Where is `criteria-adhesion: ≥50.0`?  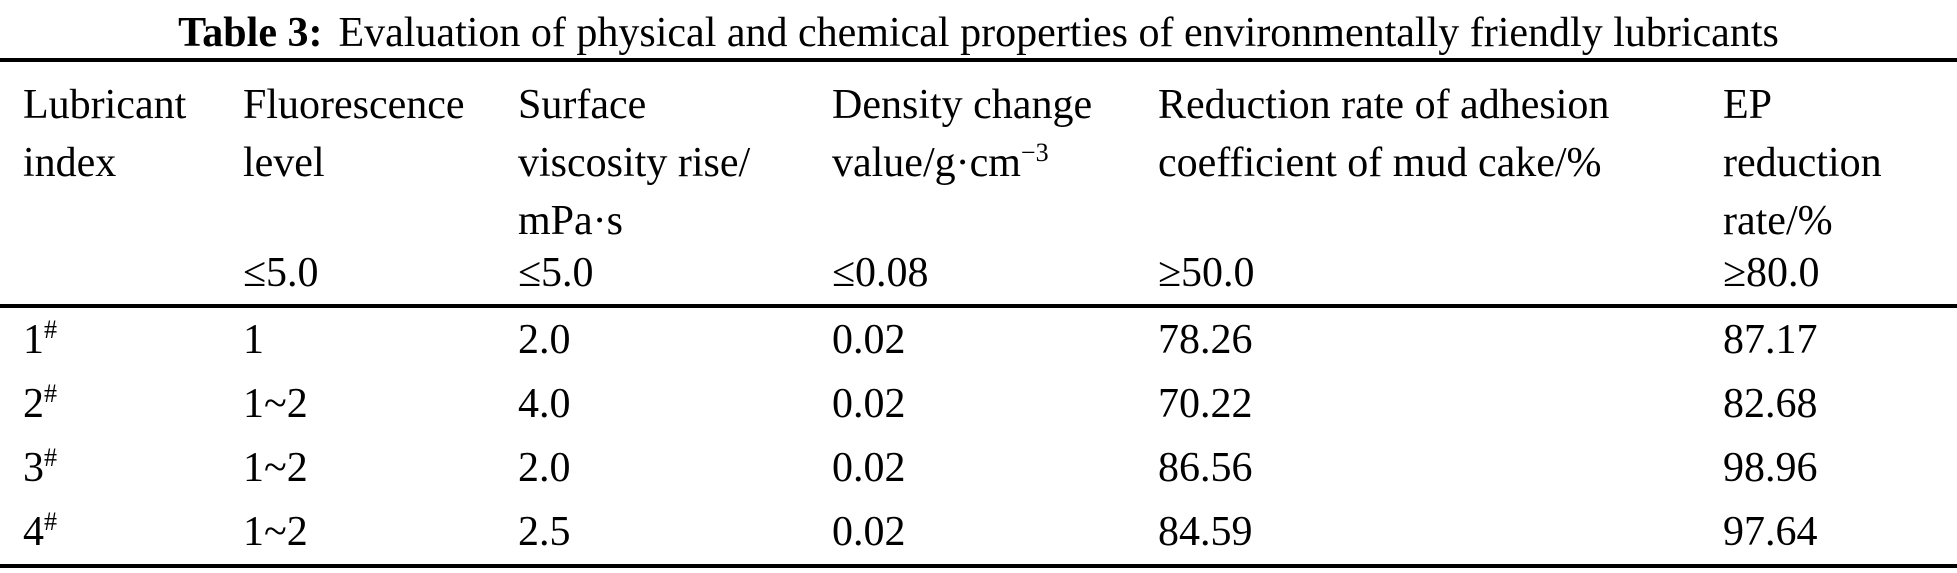 criteria-adhesion: ≥50.0 is located at coordinates (1417, 279).